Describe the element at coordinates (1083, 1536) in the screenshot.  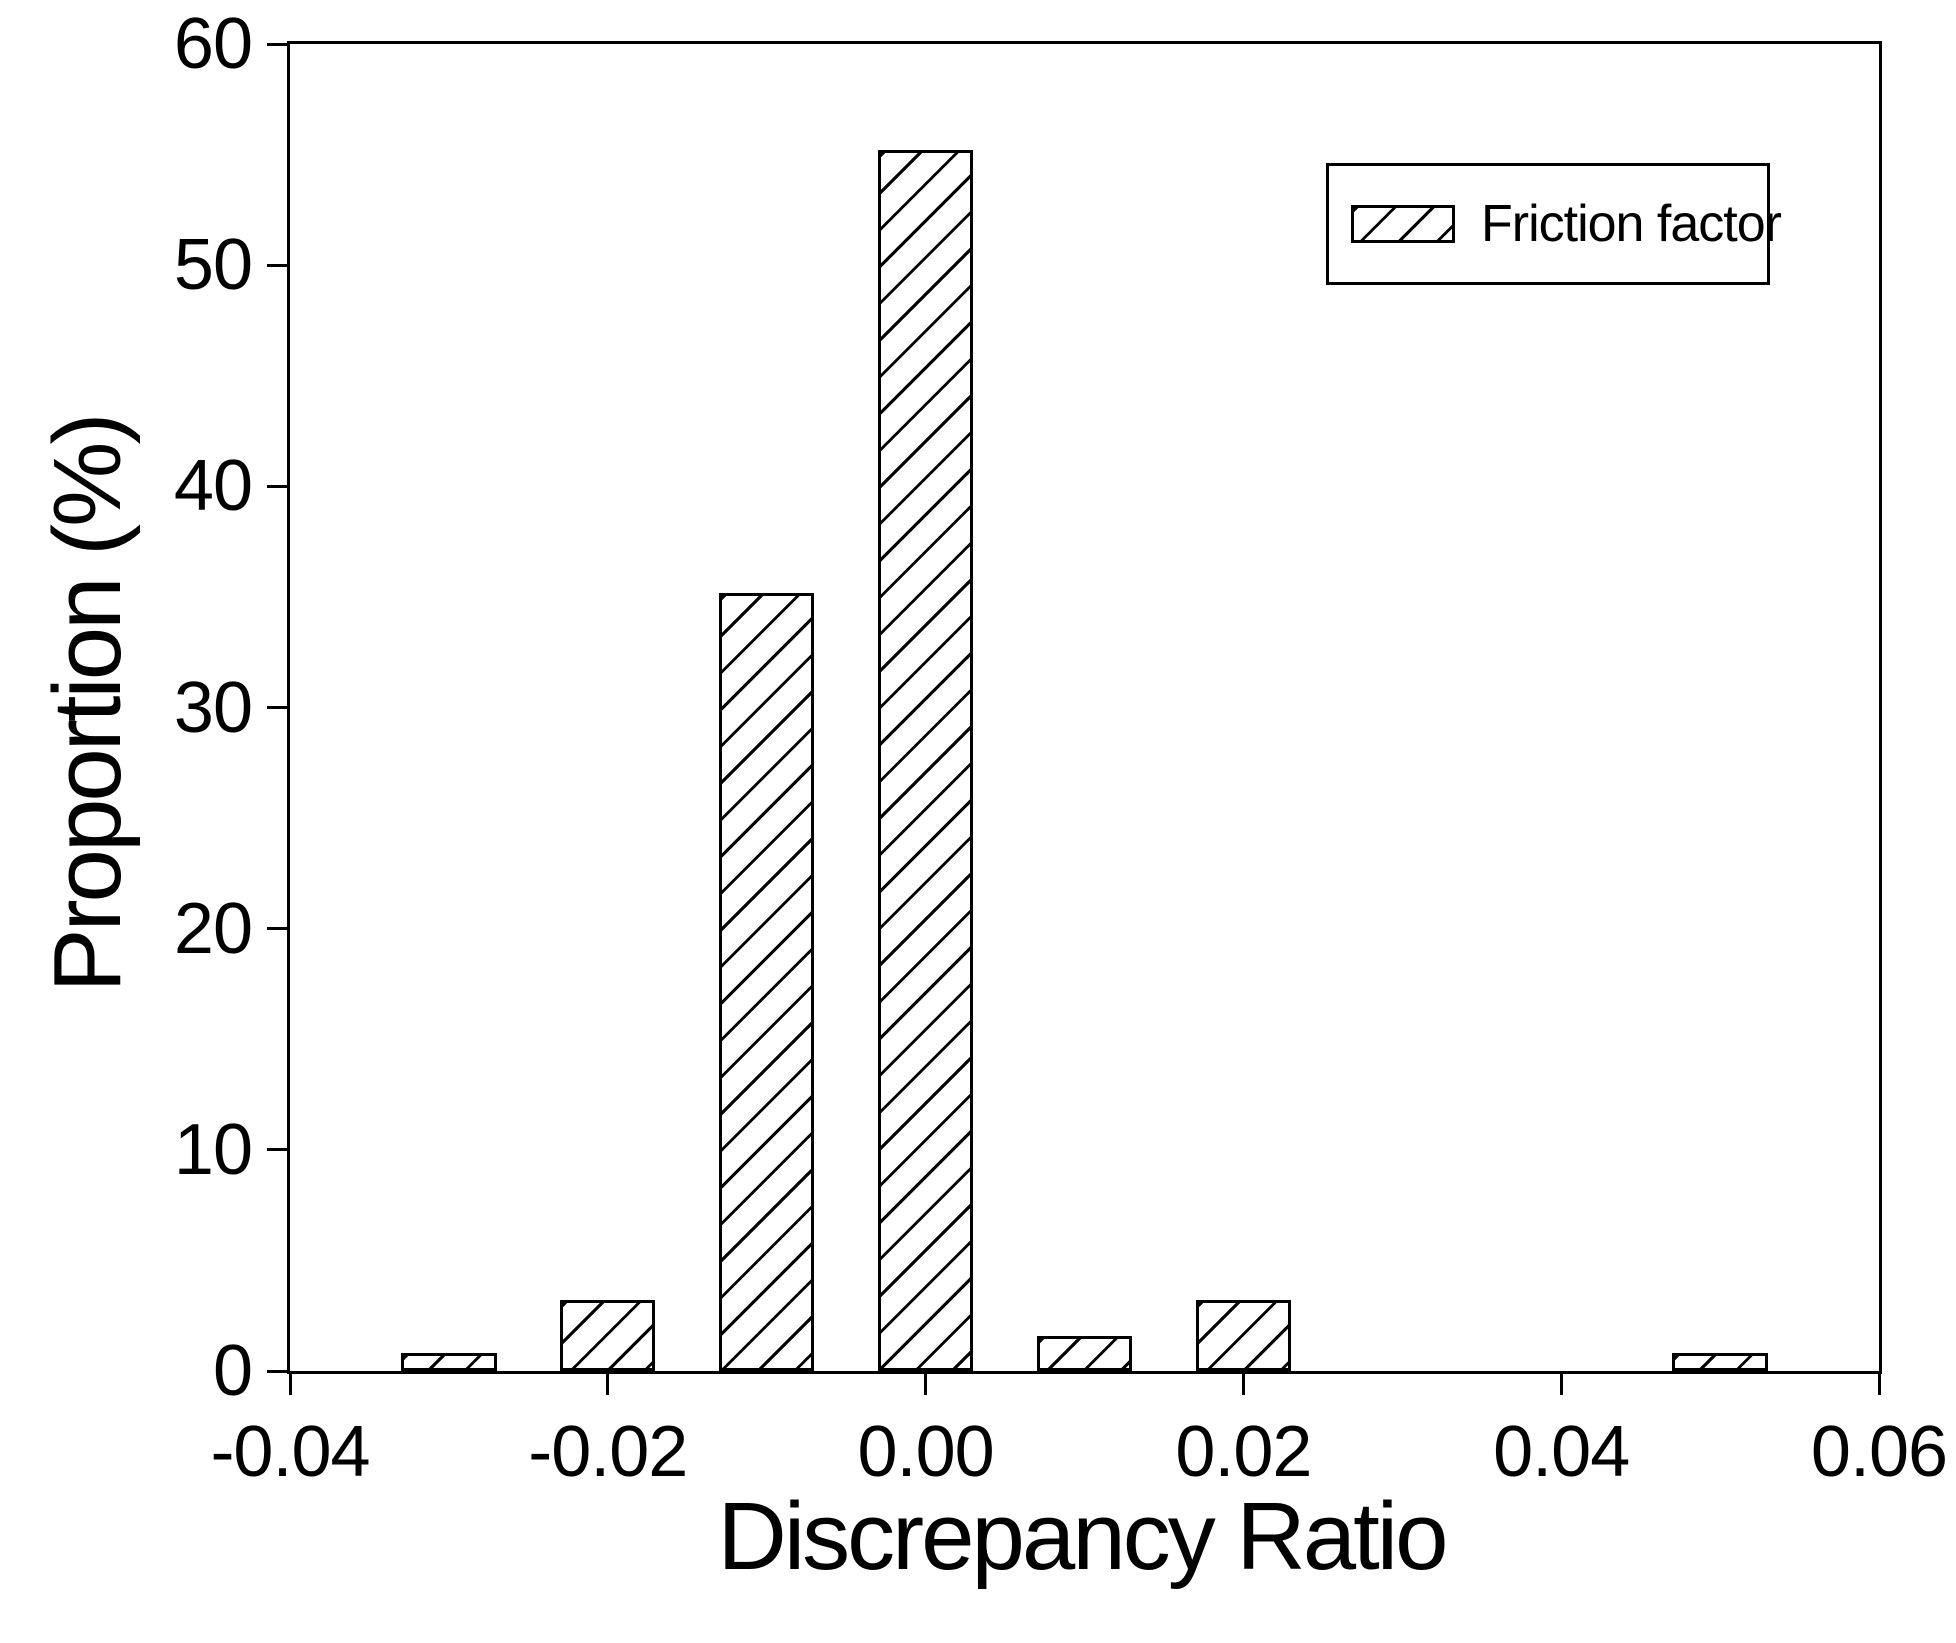
I see `x-axis-title: Discrepancy Ratio` at that location.